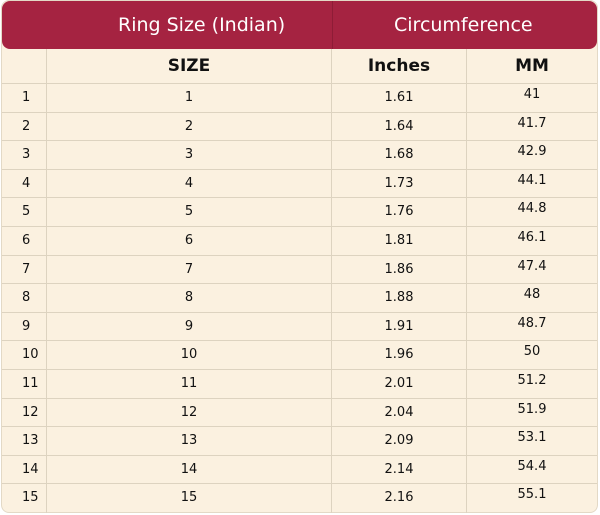  I want to click on inches-cell: 2.01, so click(399, 383).